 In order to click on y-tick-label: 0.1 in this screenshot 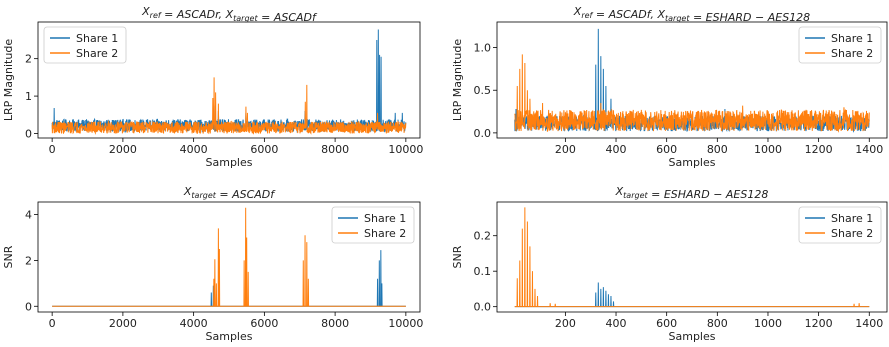, I will do `click(483, 271)`.